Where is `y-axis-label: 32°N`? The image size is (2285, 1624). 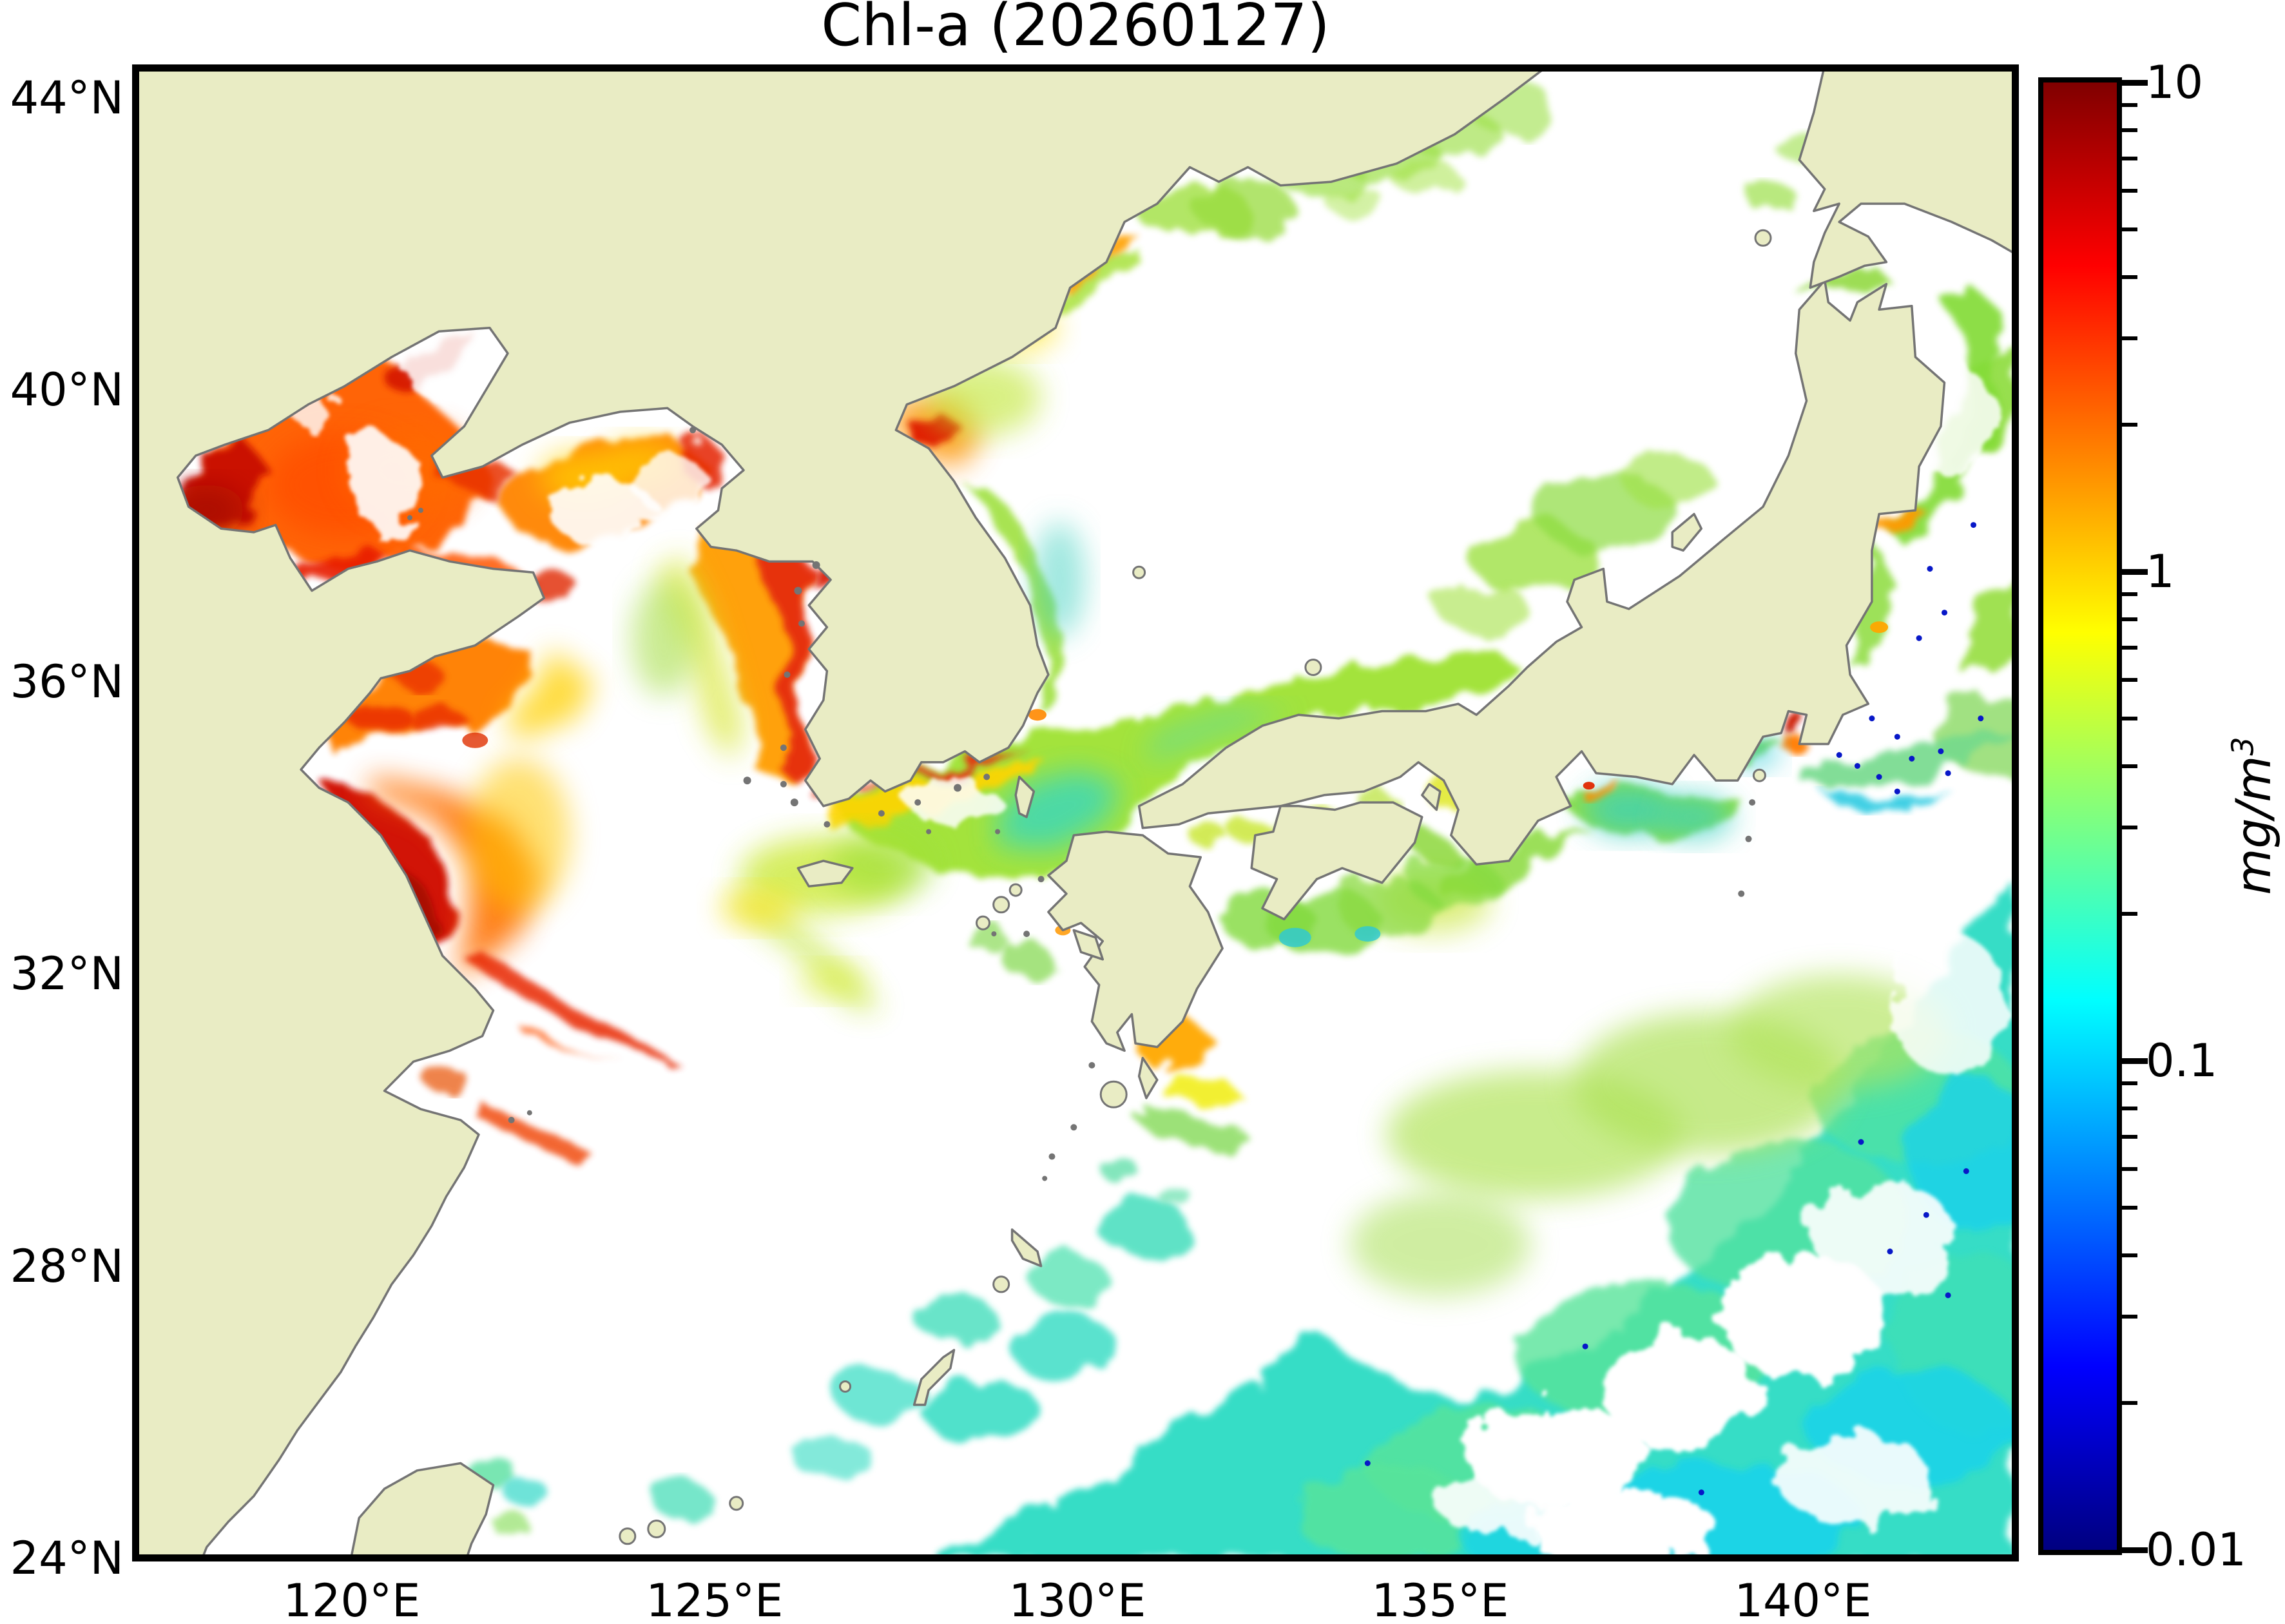
y-axis-label: 32°N is located at coordinates (67, 974).